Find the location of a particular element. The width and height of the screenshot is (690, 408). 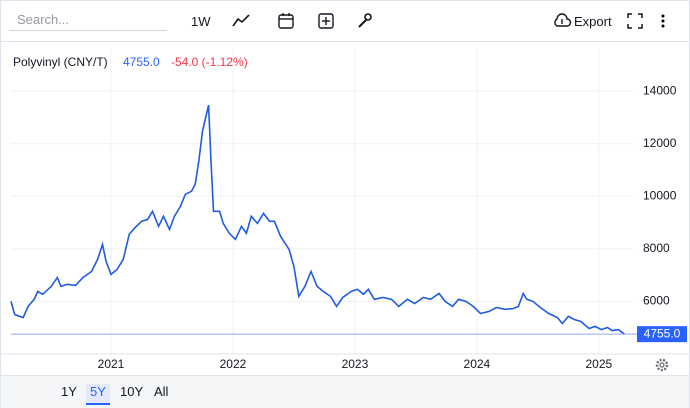

x-tick-label: 2022 is located at coordinates (233, 364).